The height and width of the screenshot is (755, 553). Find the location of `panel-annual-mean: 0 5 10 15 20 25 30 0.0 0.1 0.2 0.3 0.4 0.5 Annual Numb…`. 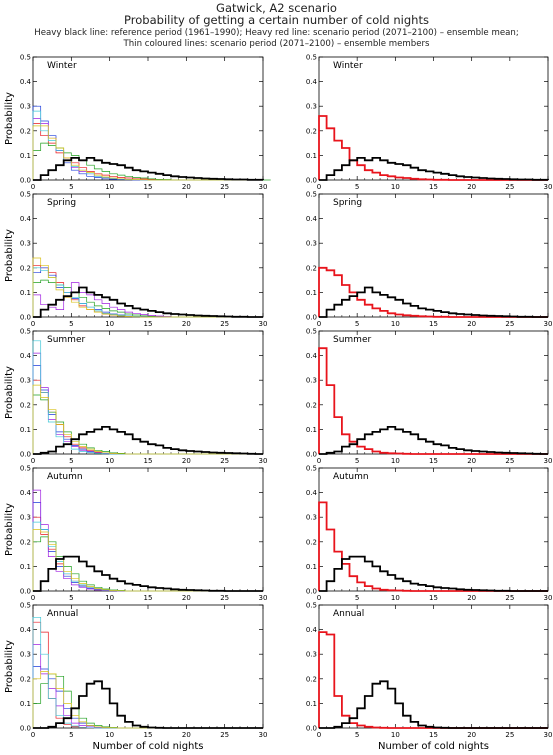

panel-annual-mean: 0 5 10 15 20 25 30 0.0 0.1 0.2 0.3 0.4 0.5 Annual Numb… is located at coordinates (429, 677).